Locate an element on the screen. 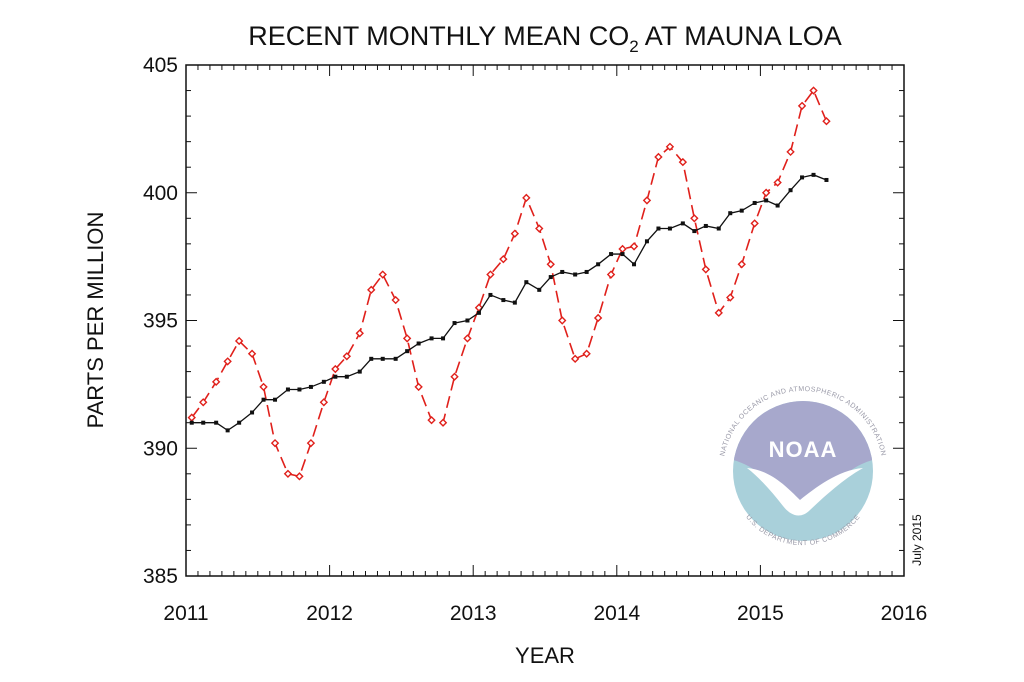 Image resolution: width=1024 pixels, height=682 pixels. y-axis-title: PARTS PER MILLION is located at coordinates (95, 320).